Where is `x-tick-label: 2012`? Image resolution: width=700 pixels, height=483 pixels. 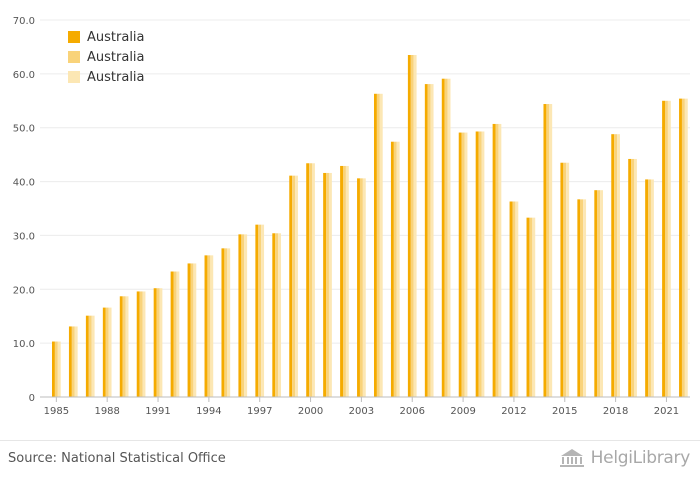
x-tick-label: 2012 is located at coordinates (513, 411).